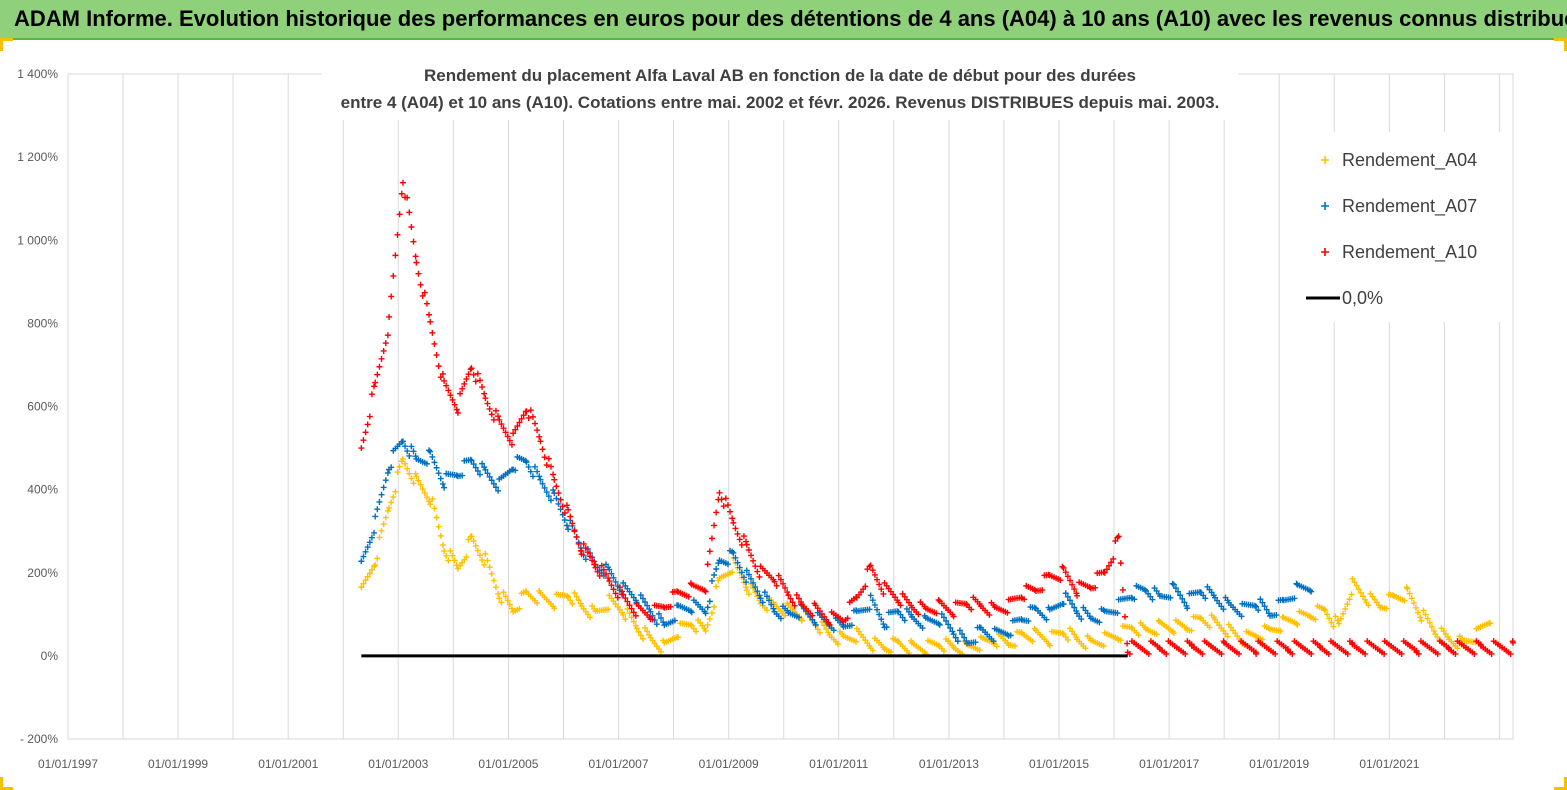  What do you see at coordinates (42, 407) in the screenshot?
I see `y-tick-label: 600%` at bounding box center [42, 407].